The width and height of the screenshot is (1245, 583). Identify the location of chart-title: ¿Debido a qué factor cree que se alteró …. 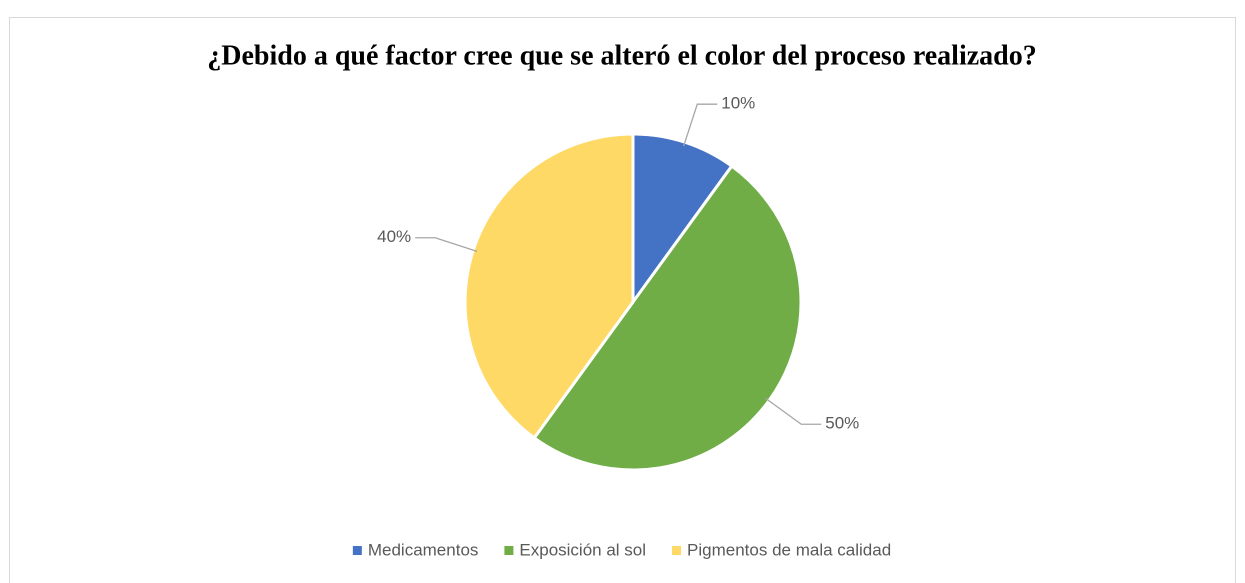
(621, 55).